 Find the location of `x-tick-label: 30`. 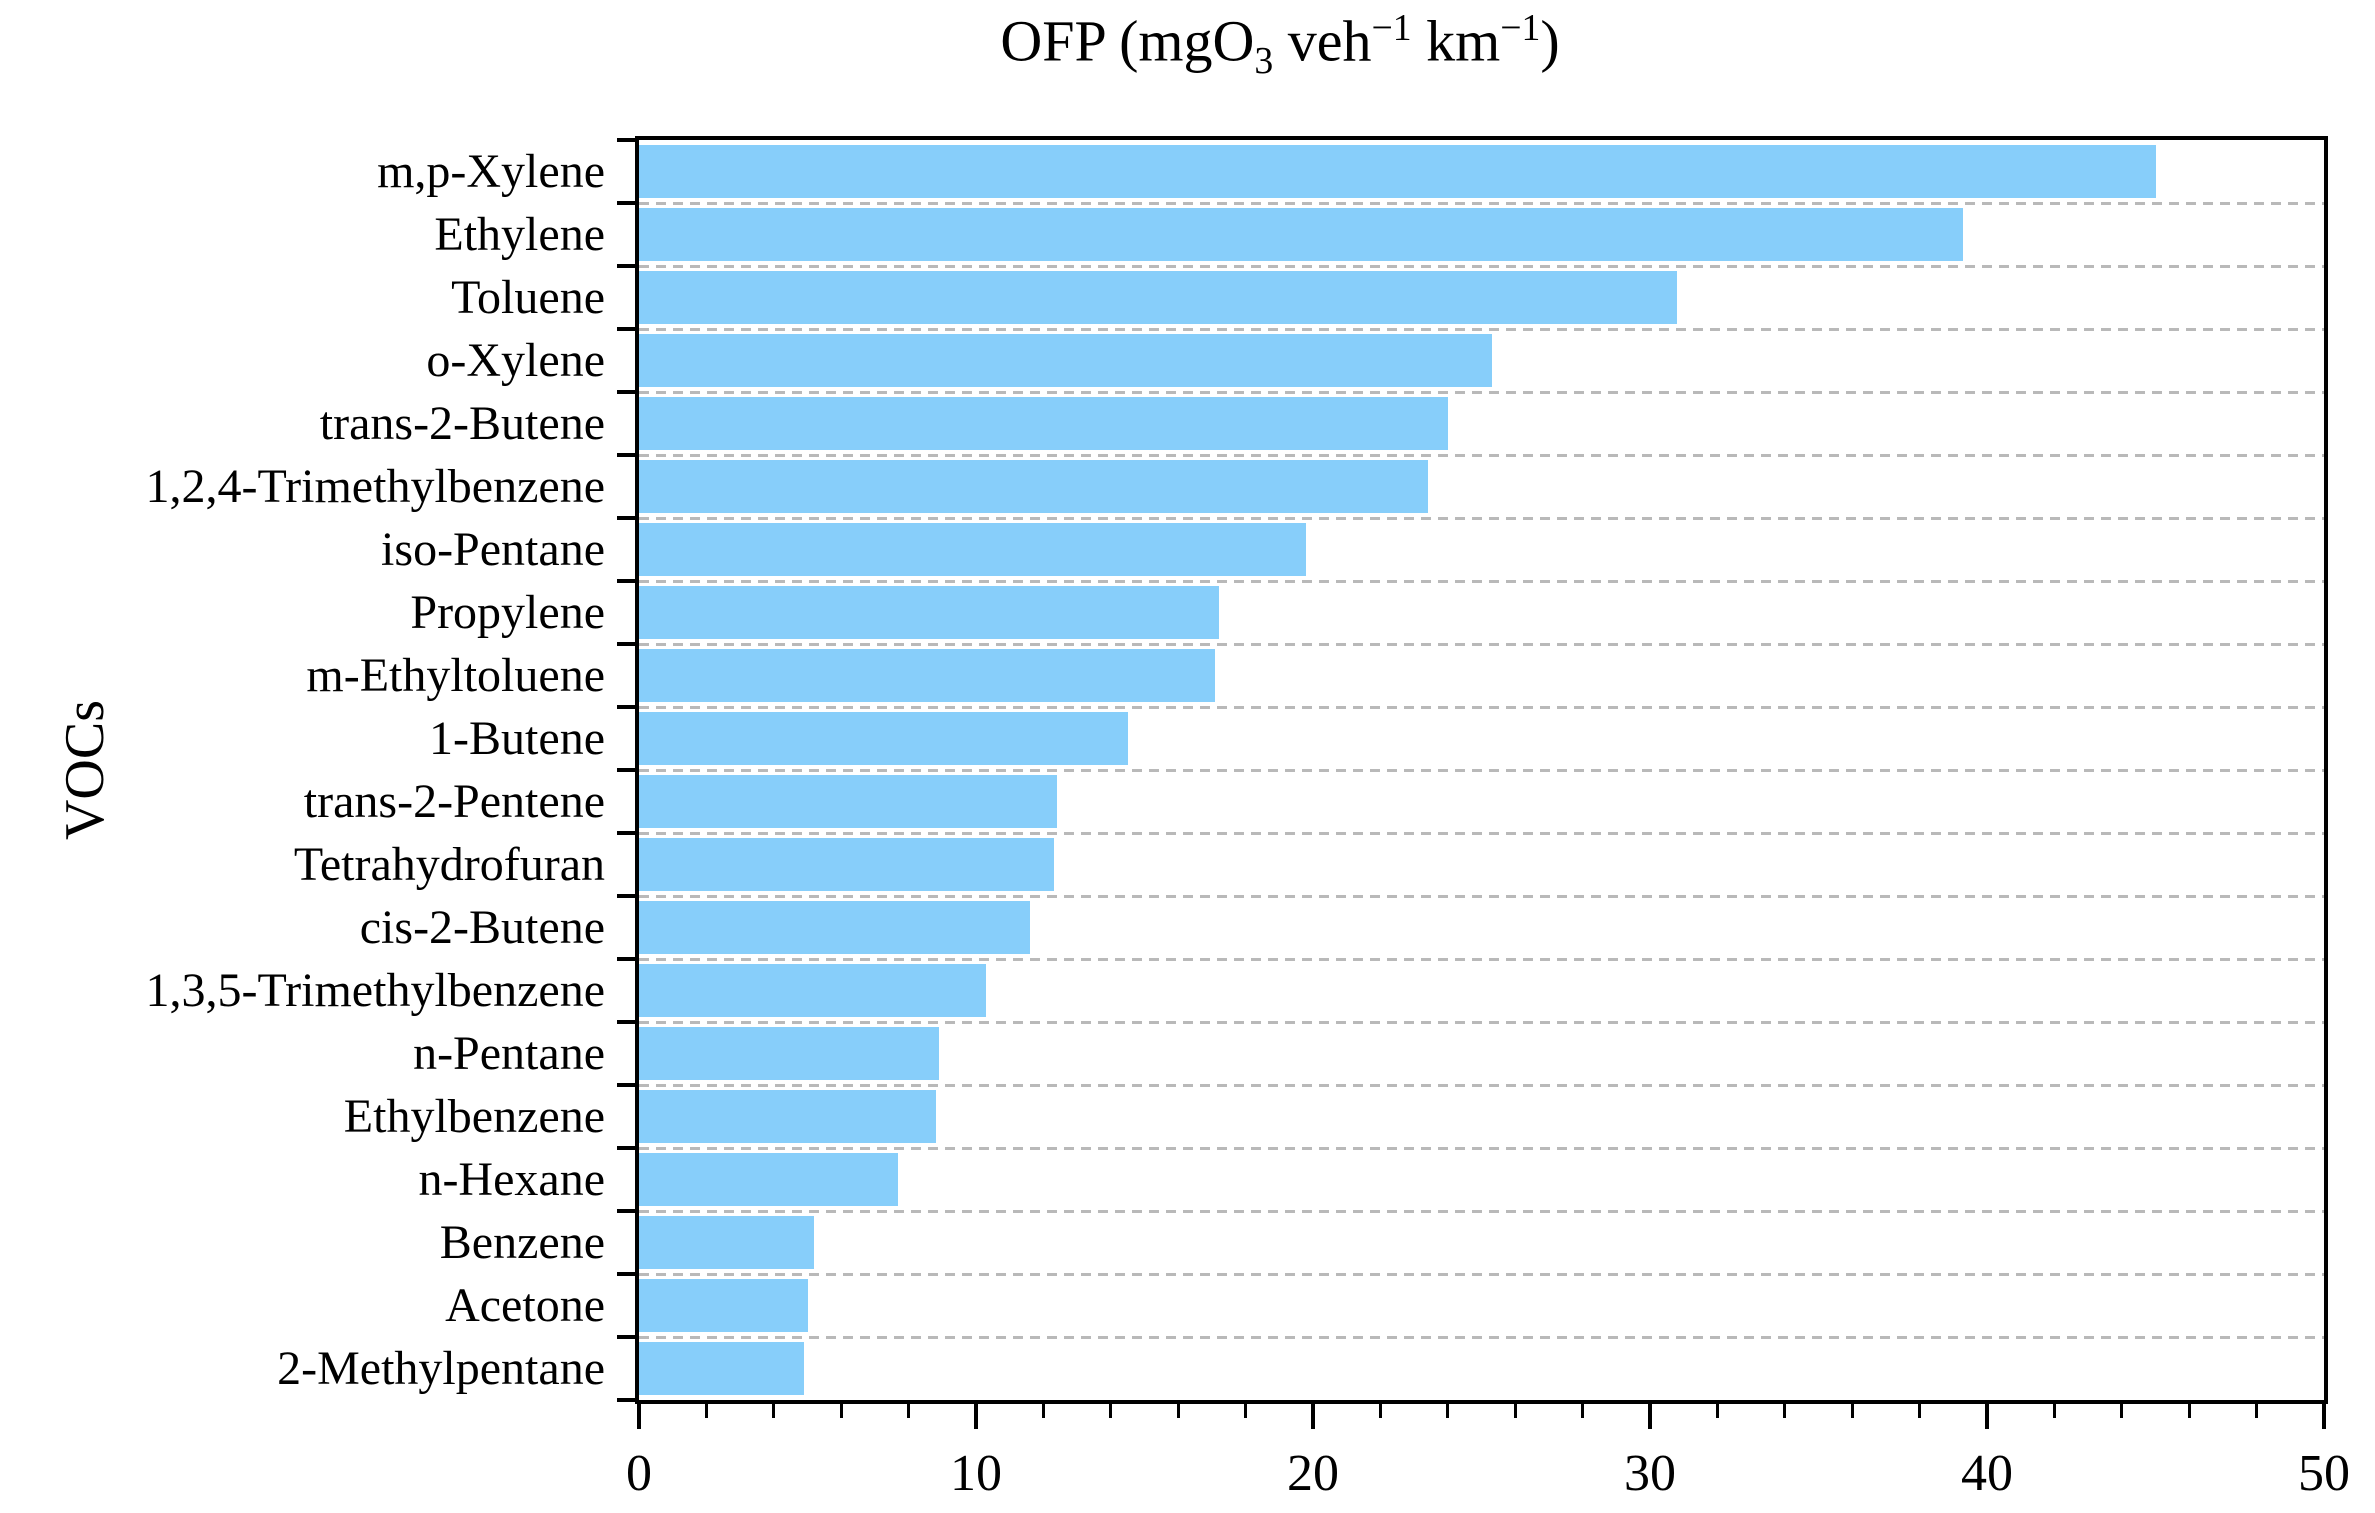

x-tick-label: 30 is located at coordinates (1650, 1473).